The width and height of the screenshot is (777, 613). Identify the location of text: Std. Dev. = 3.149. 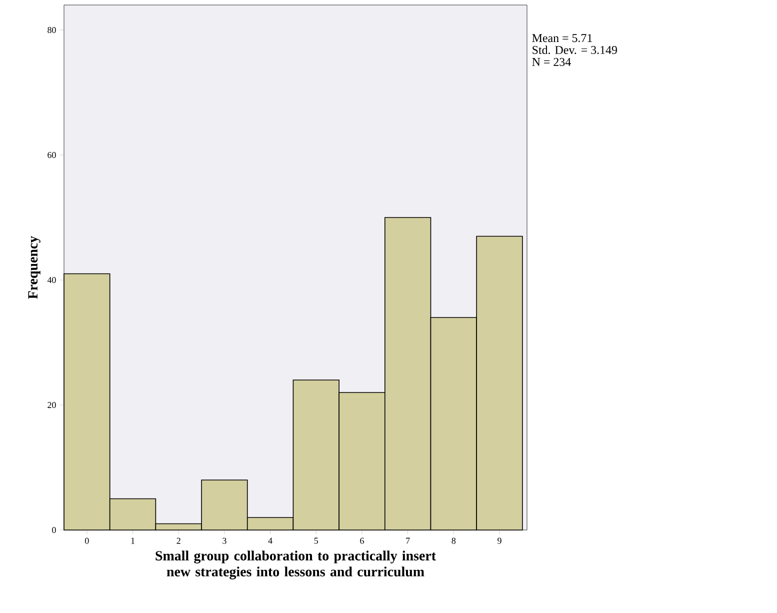
(574, 50).